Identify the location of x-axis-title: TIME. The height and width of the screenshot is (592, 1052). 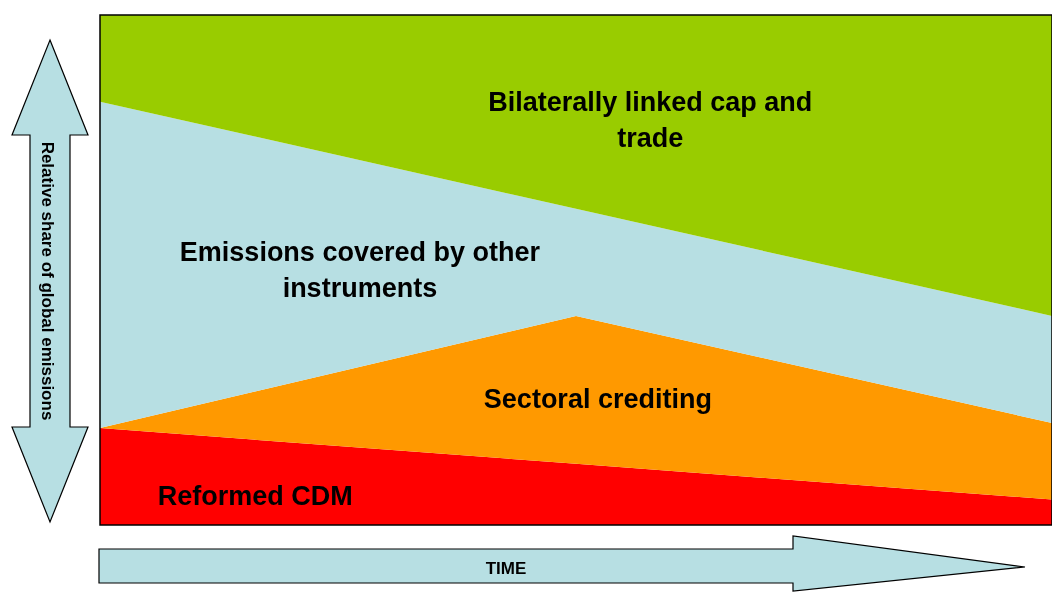
(506, 568).